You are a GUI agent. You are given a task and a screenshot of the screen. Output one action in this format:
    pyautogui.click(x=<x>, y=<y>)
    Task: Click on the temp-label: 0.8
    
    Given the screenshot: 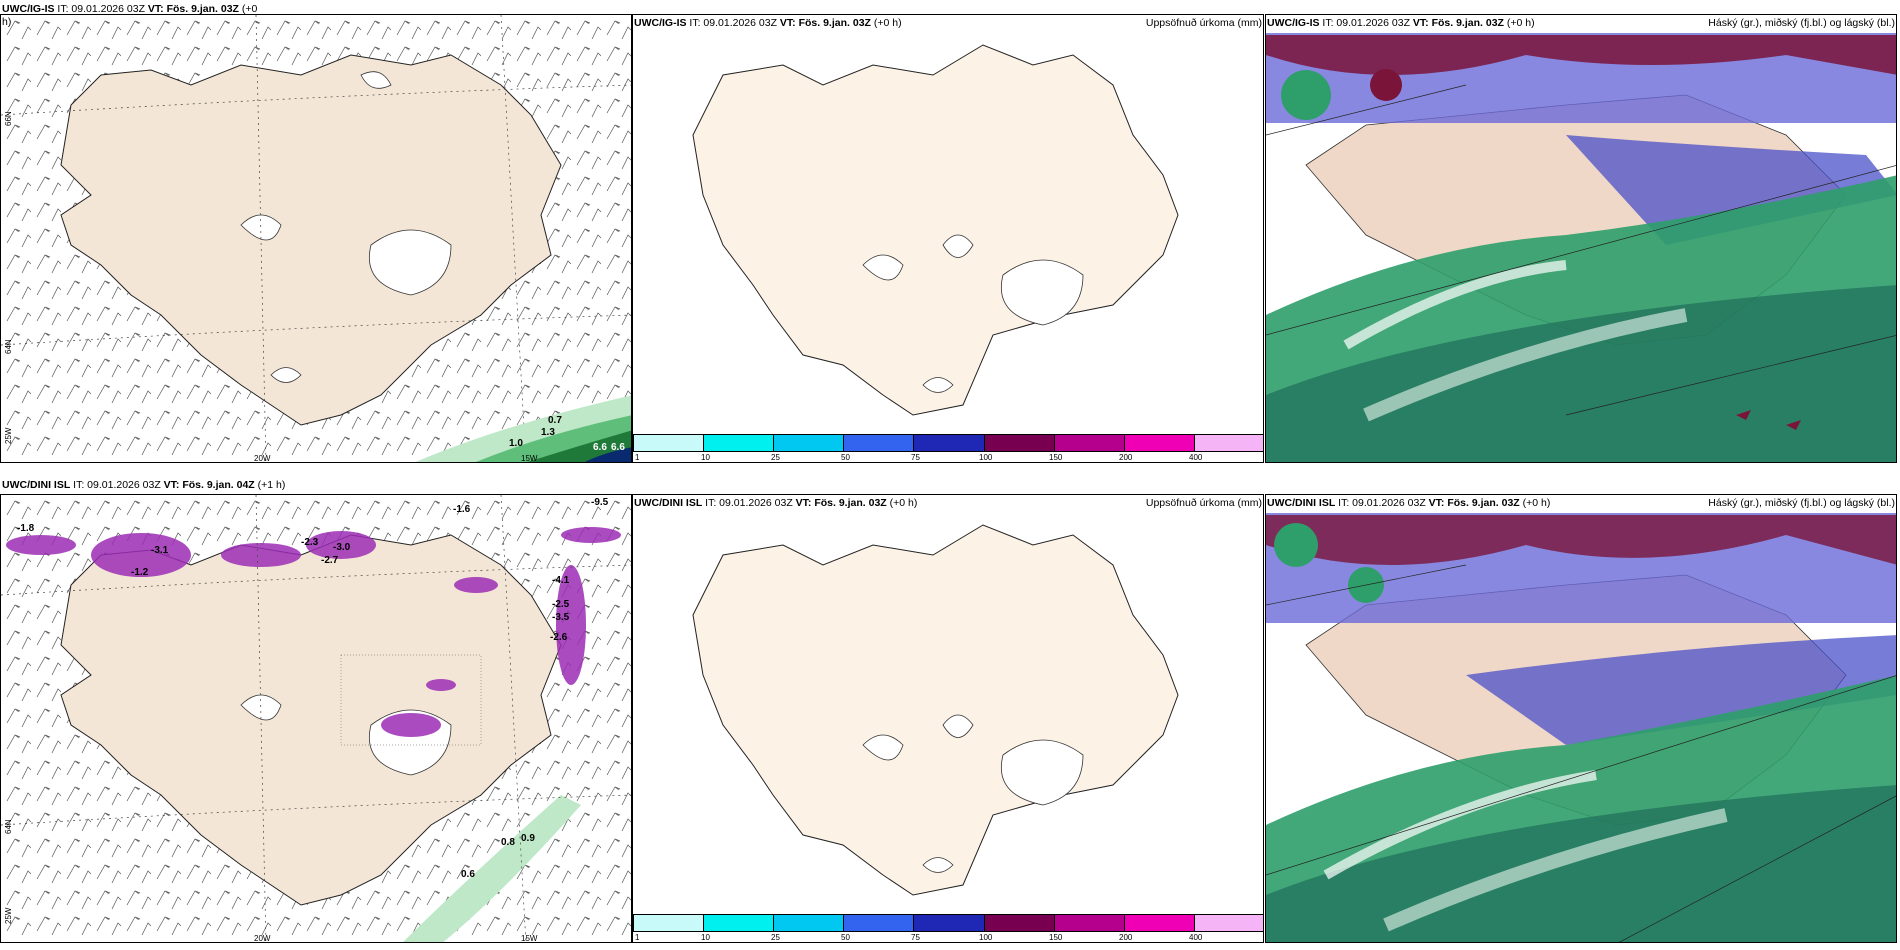 What is the action you would take?
    pyautogui.click(x=508, y=842)
    